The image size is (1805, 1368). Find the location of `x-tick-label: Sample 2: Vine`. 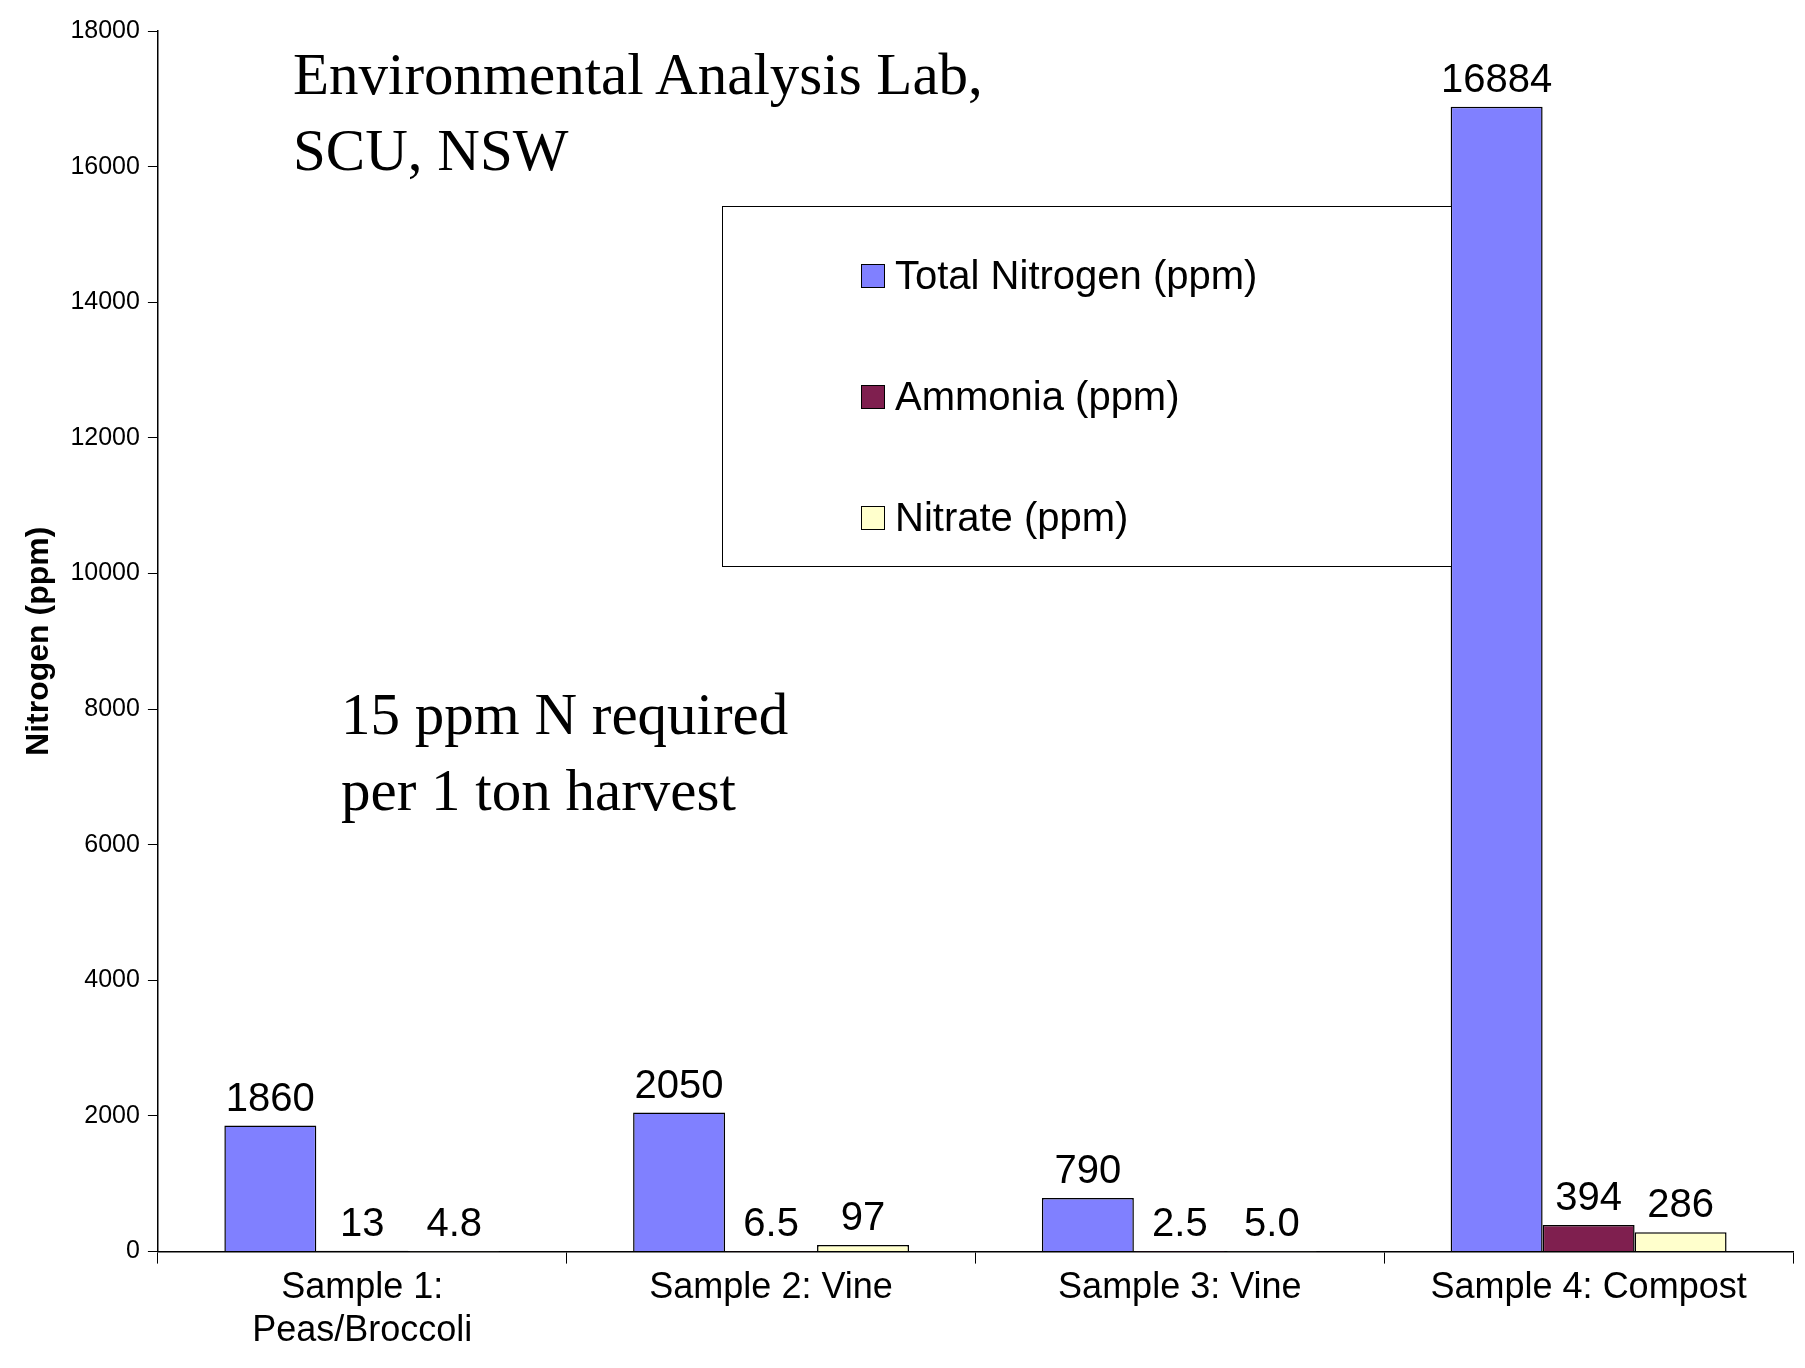

x-tick-label: Sample 2: Vine is located at coordinates (771, 1286).